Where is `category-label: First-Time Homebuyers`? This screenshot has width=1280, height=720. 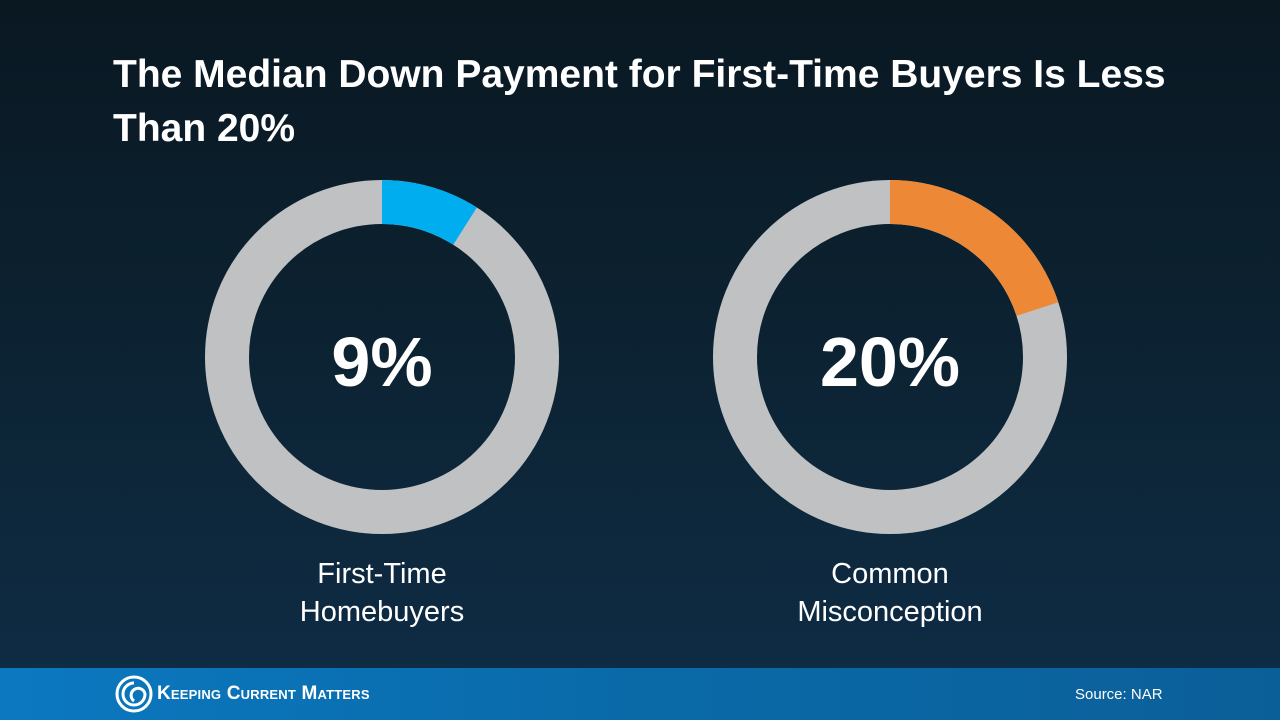
category-label: First-Time Homebuyers is located at coordinates (382, 593).